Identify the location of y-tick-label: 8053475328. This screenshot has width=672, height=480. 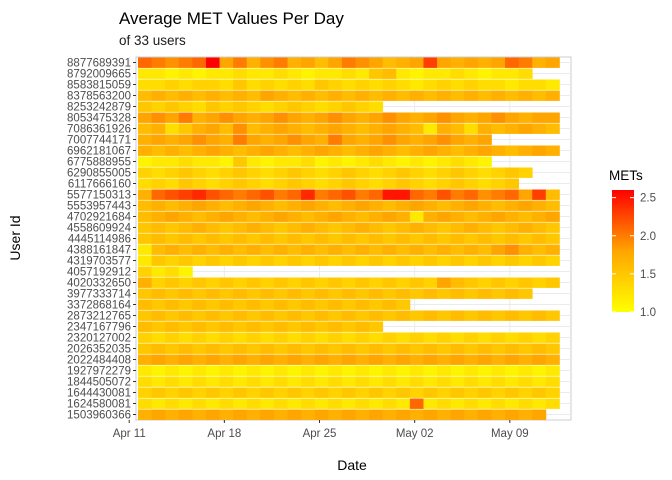
(99, 119).